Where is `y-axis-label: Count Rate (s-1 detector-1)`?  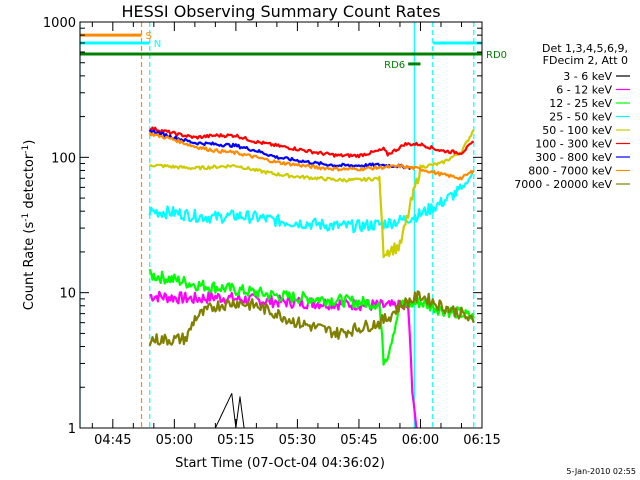
y-axis-label: Count Rate (s-1 detector-1) is located at coordinates (29, 225).